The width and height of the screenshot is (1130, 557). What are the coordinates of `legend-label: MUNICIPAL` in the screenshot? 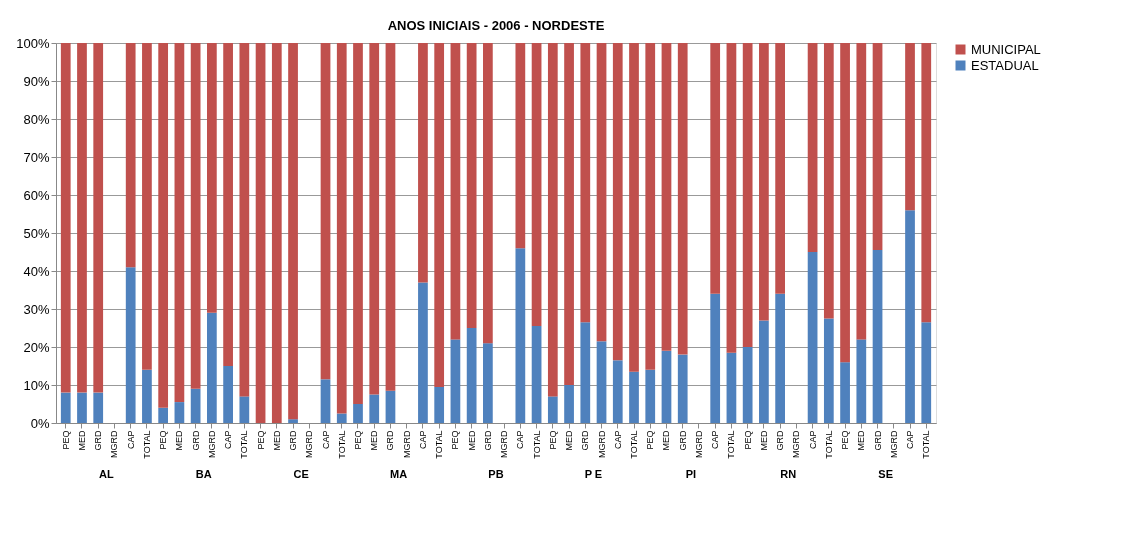 It's located at (1006, 49).